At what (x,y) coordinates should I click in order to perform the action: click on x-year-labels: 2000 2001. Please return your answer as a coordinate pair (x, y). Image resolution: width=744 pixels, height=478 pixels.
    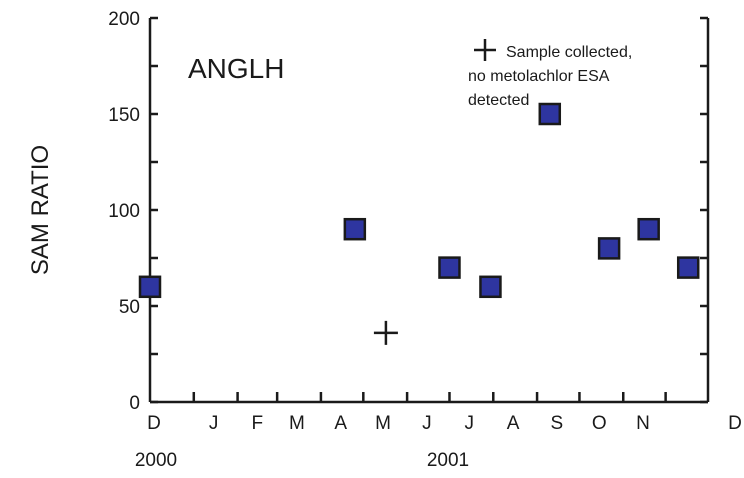
    Looking at the image, I should click on (302, 460).